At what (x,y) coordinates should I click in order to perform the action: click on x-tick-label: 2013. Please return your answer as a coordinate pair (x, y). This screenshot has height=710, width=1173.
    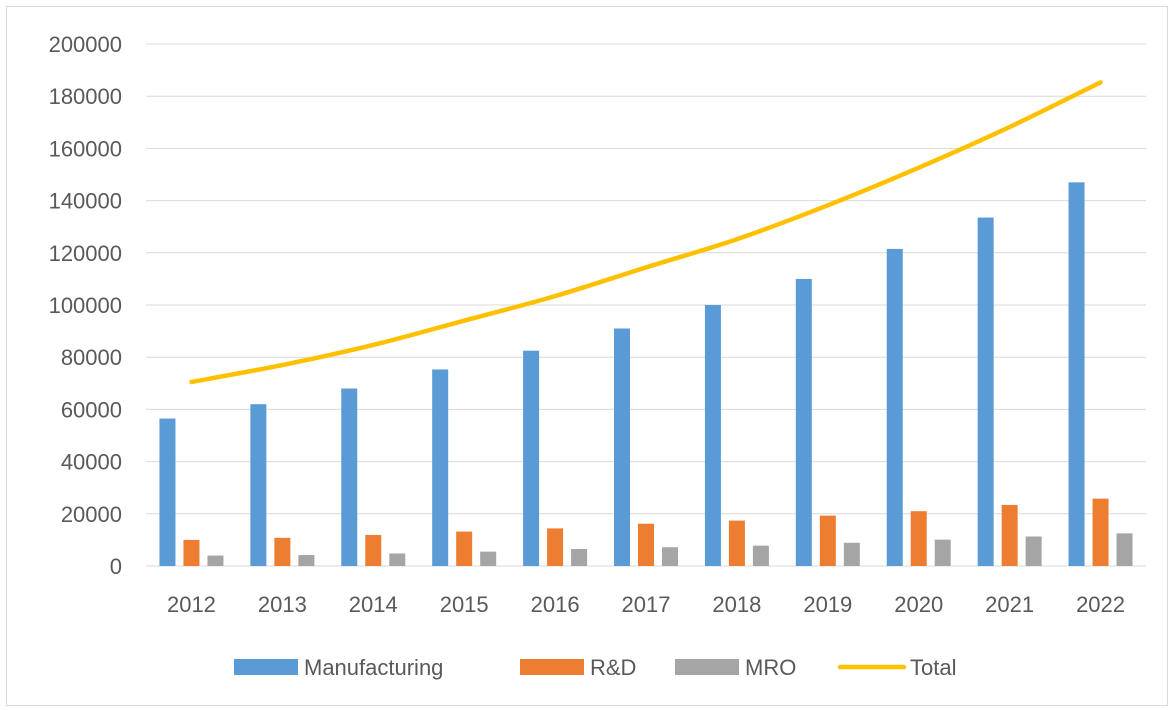
    Looking at the image, I should click on (282, 604).